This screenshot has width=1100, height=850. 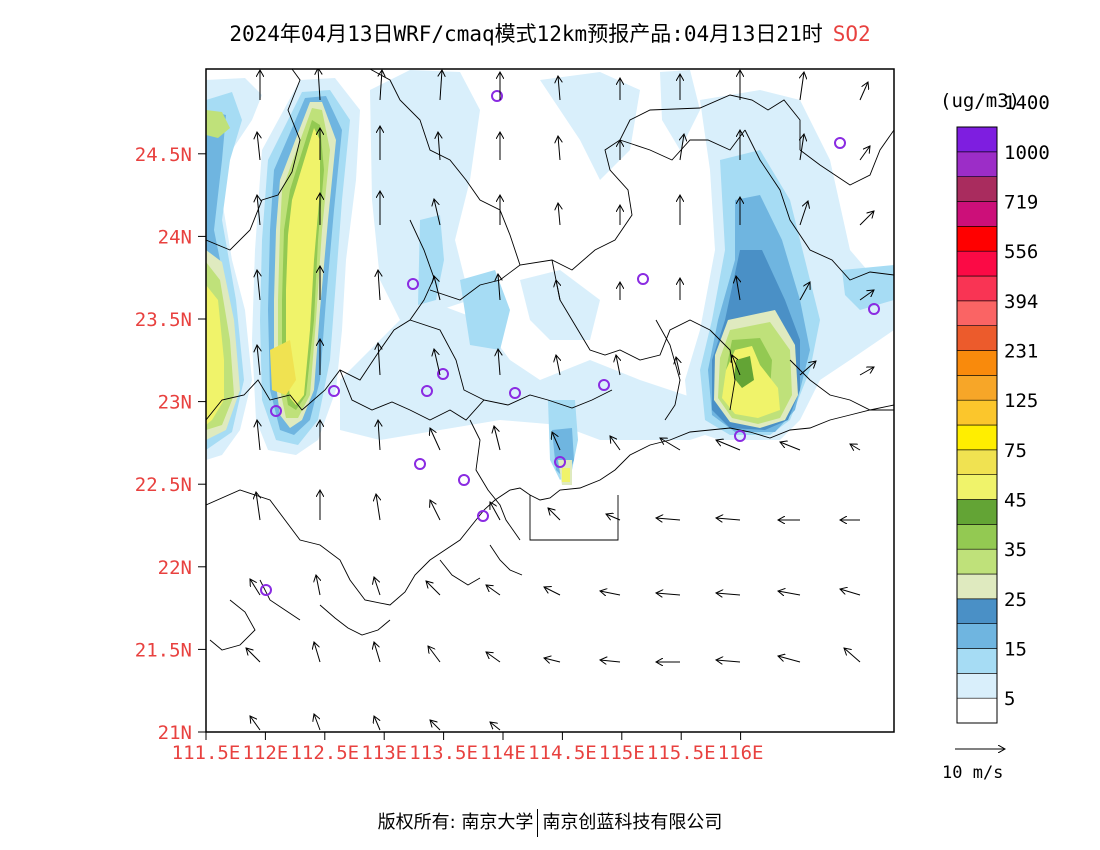 I want to click on copyright-footer: 版权所有: 南京大学 南京创蓝科技有限公司, so click(x=550, y=822).